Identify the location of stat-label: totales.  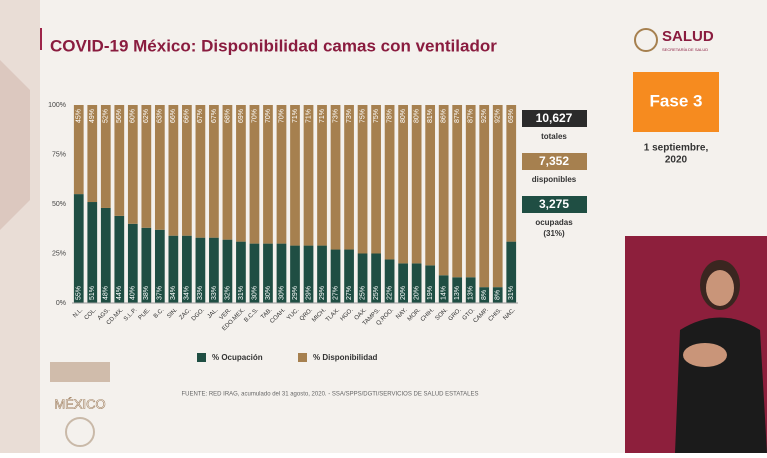
(554, 136).